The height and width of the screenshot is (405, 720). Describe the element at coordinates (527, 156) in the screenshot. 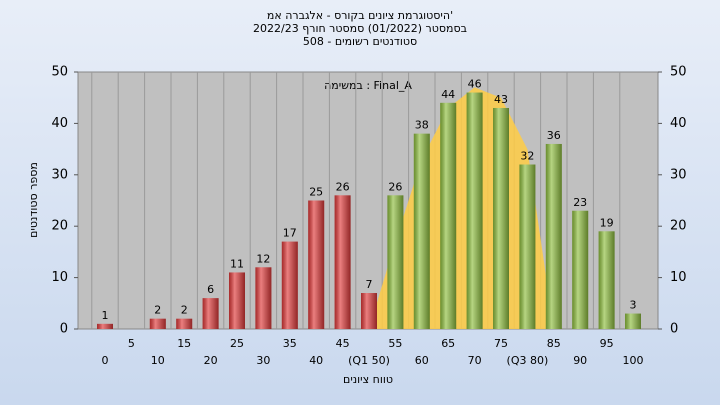

I see `data-label: 32` at that location.